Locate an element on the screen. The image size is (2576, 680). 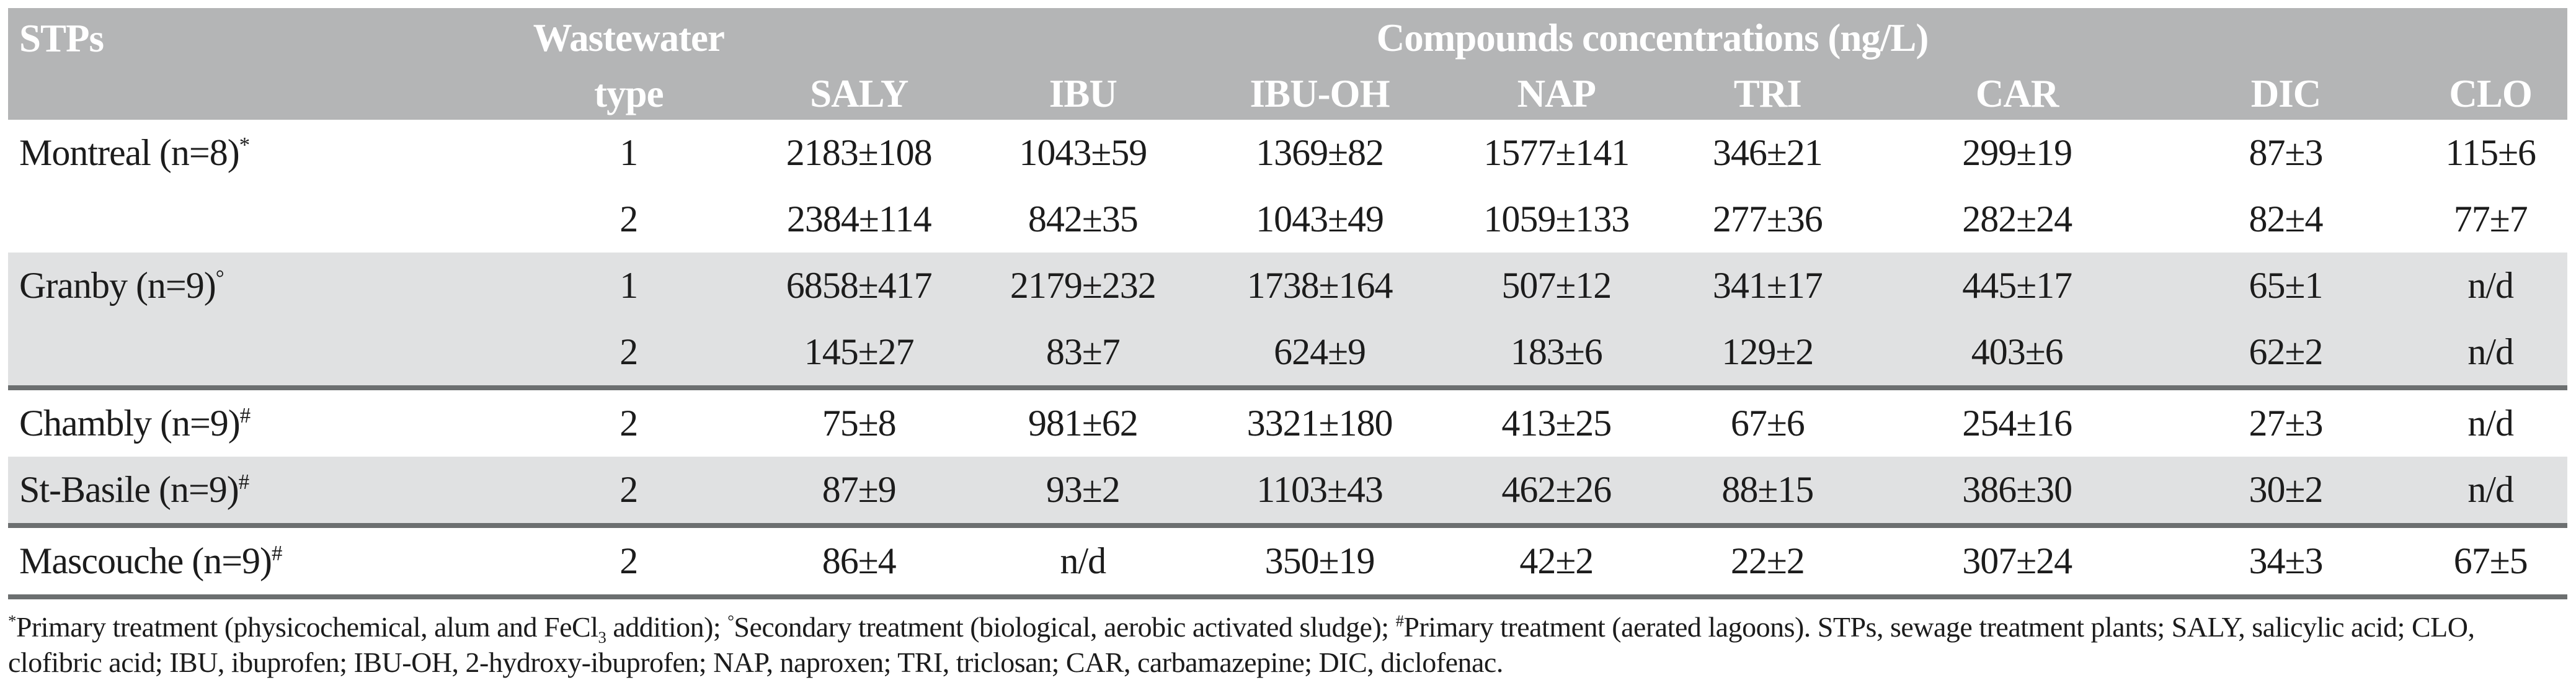
stp-footnote-marker: * is located at coordinates (244, 145).